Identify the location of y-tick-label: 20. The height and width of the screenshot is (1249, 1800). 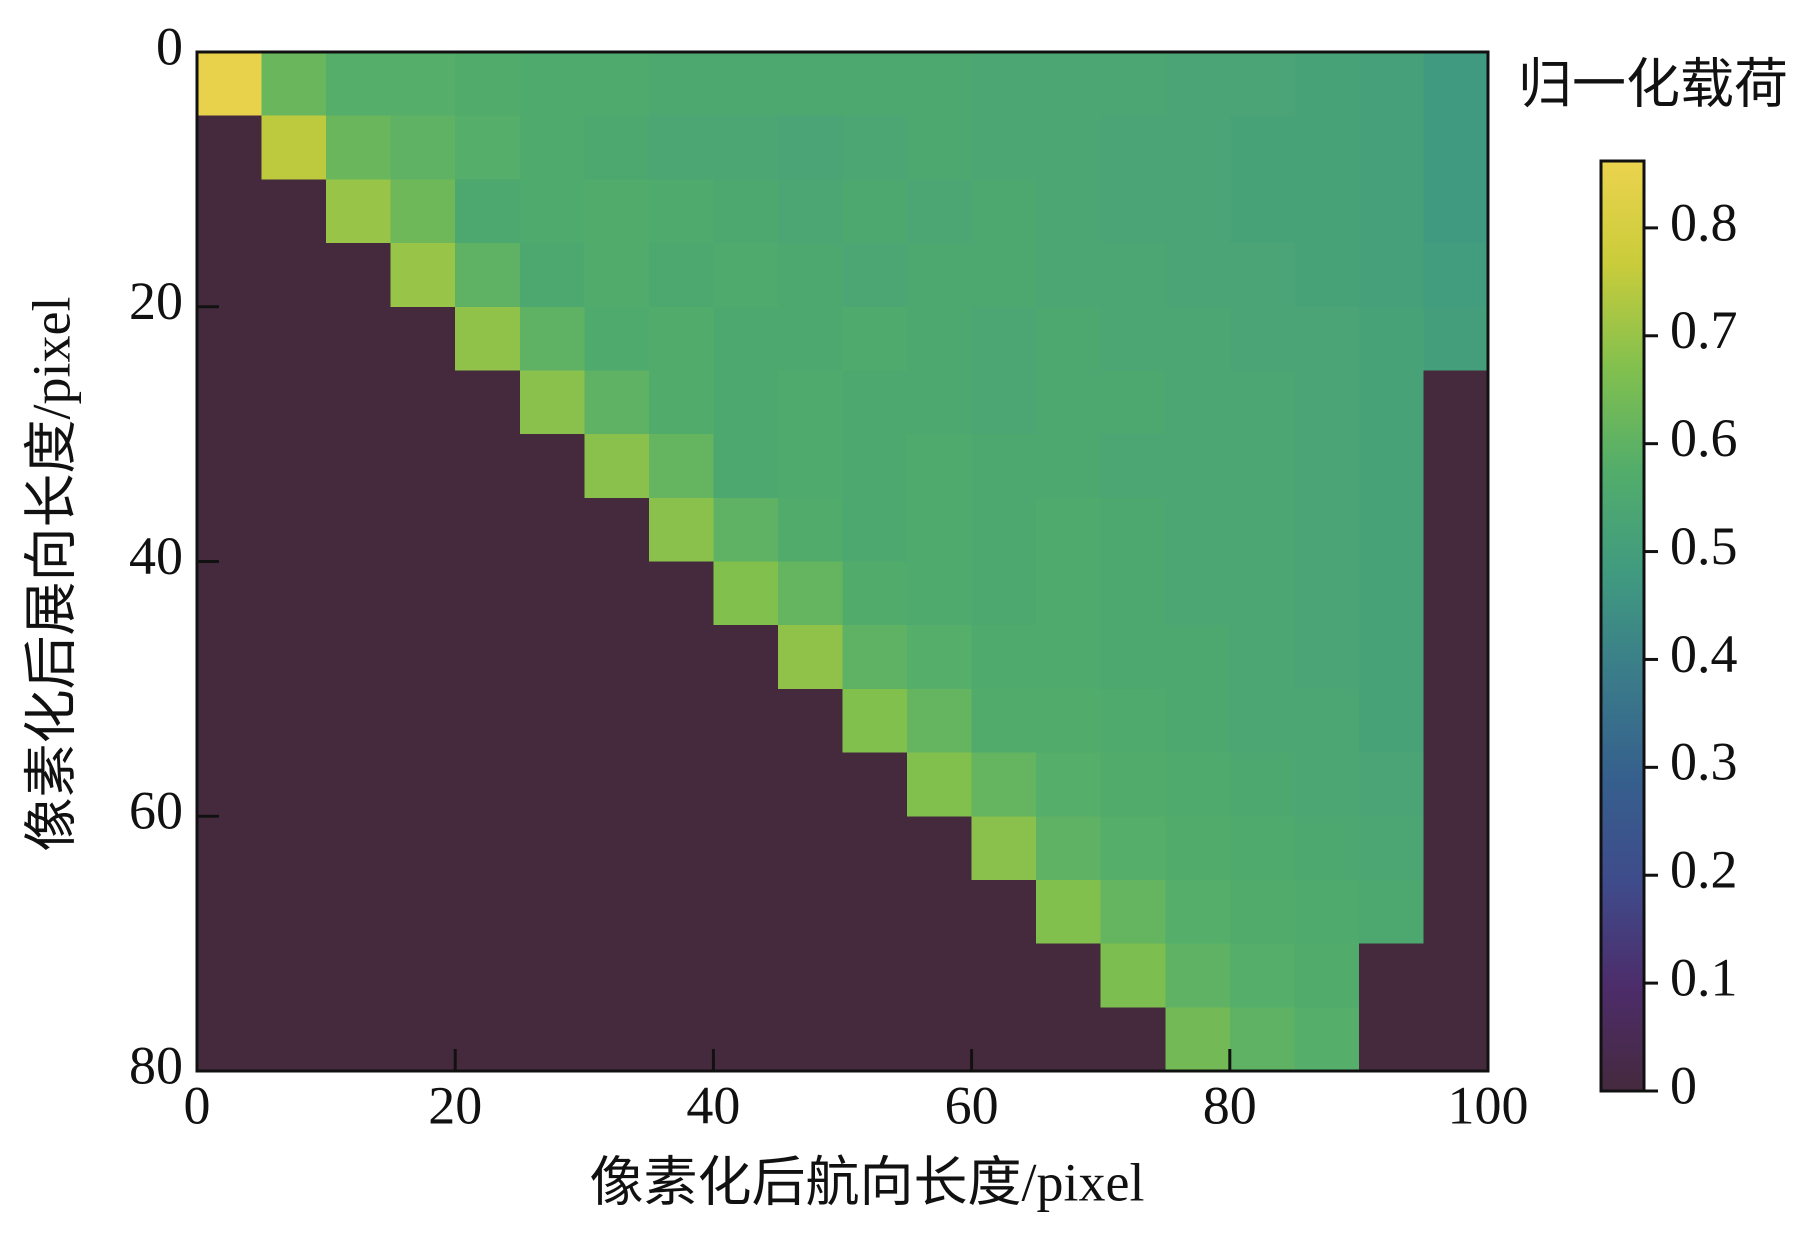
(156, 301).